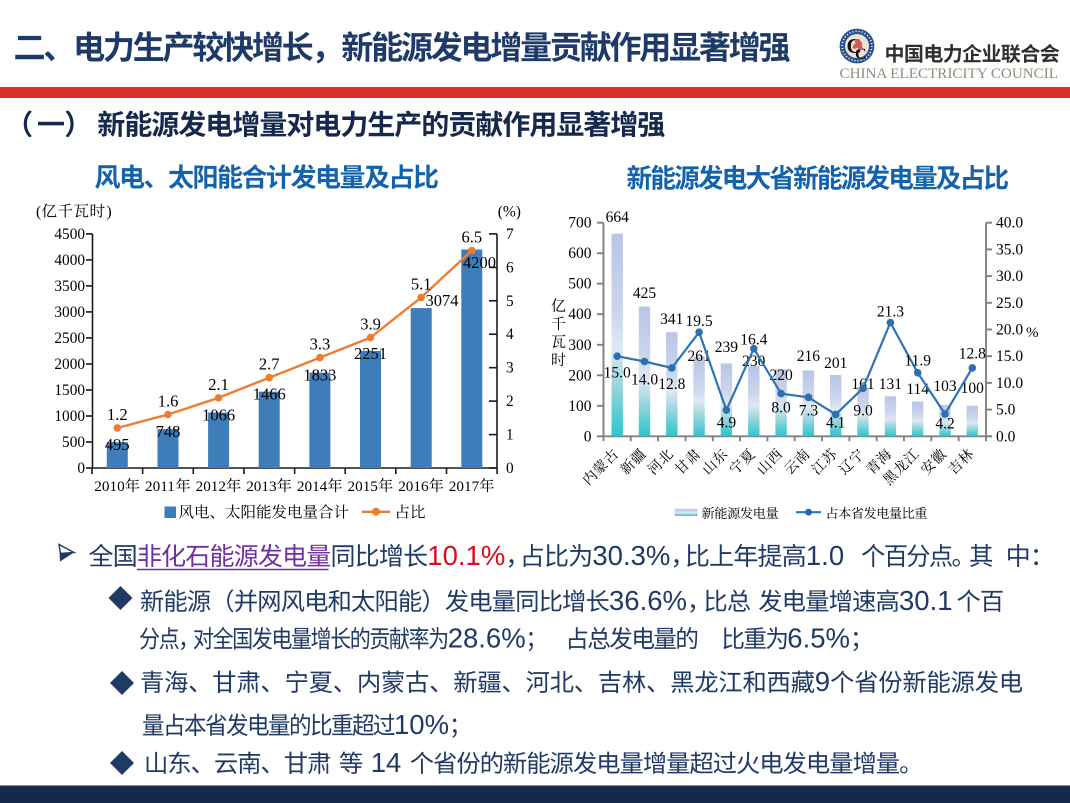  Describe the element at coordinates (698, 356) in the screenshot. I see `svg-text: 261` at that location.